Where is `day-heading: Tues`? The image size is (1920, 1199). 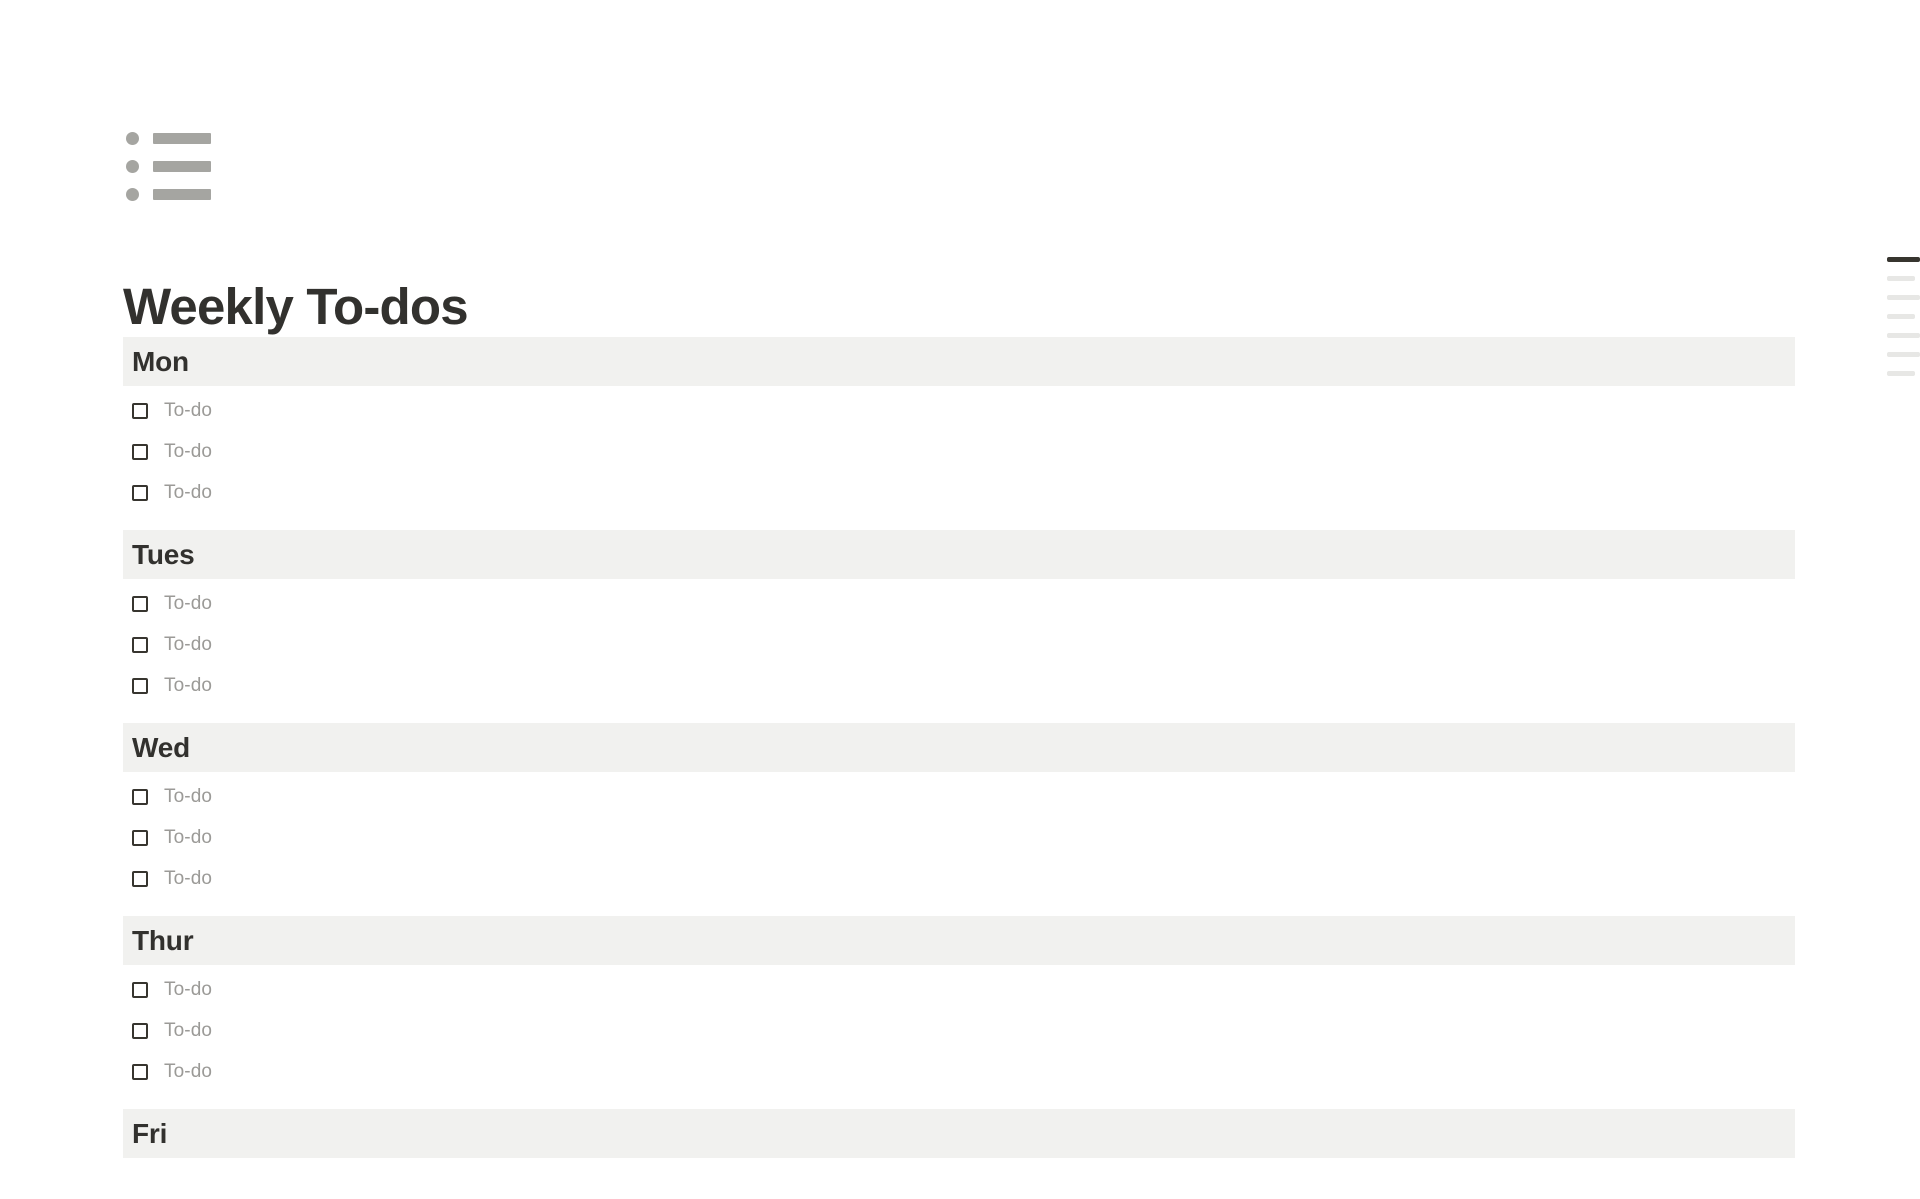 day-heading: Tues is located at coordinates (959, 554).